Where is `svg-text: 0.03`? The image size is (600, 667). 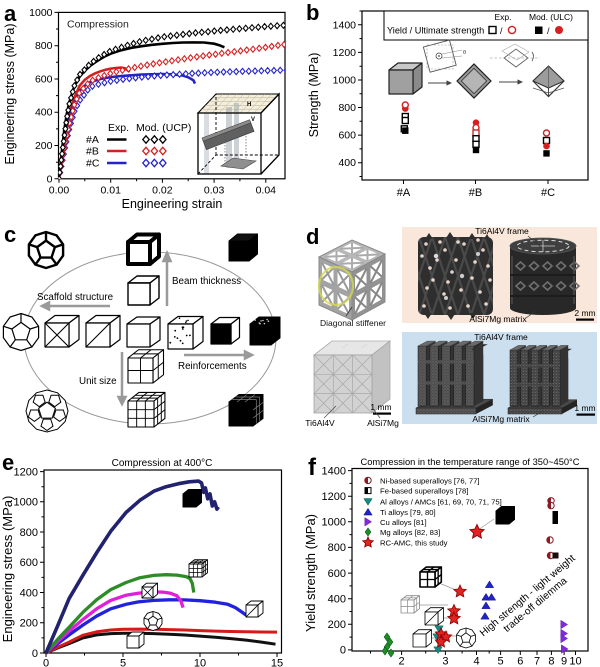
svg-text: 0.03 is located at coordinates (214, 190).